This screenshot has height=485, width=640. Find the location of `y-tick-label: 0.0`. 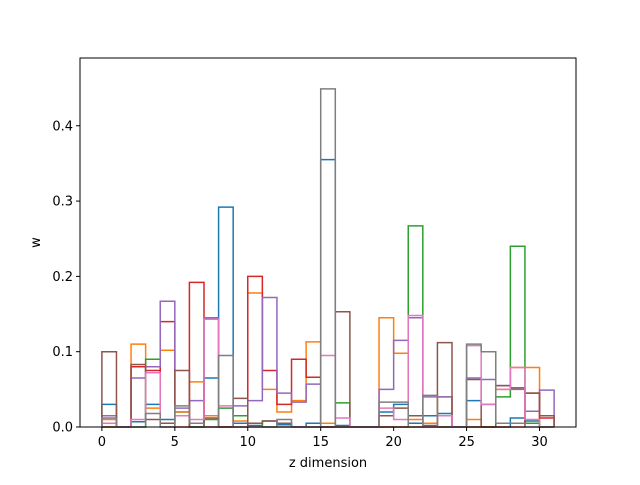

y-tick-label: 0.0 is located at coordinates (62, 428).